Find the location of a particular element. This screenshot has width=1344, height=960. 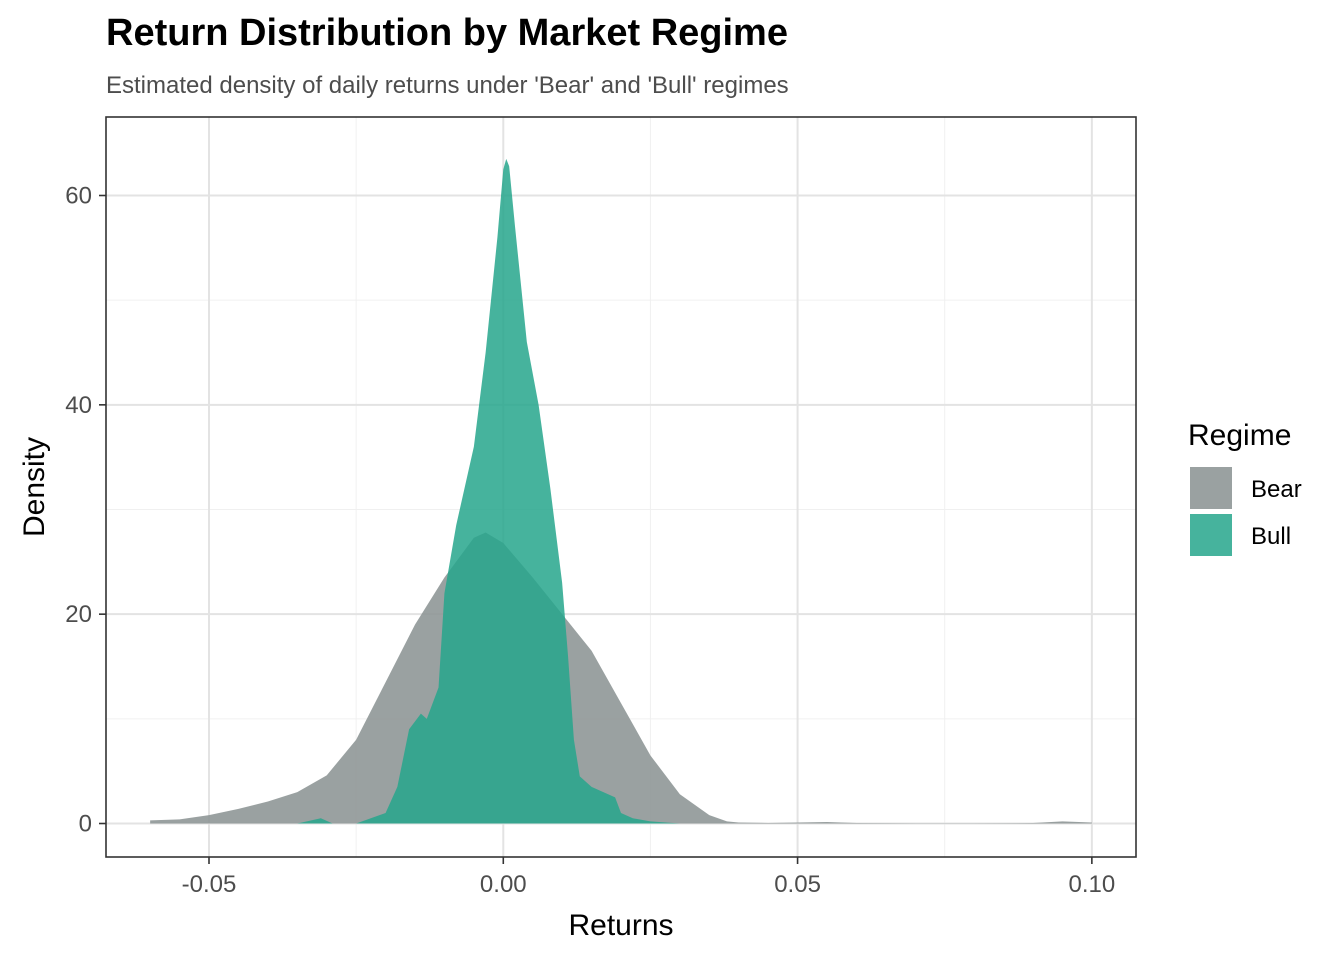

legend: Regime Bear Bull is located at coordinates (1245, 487).